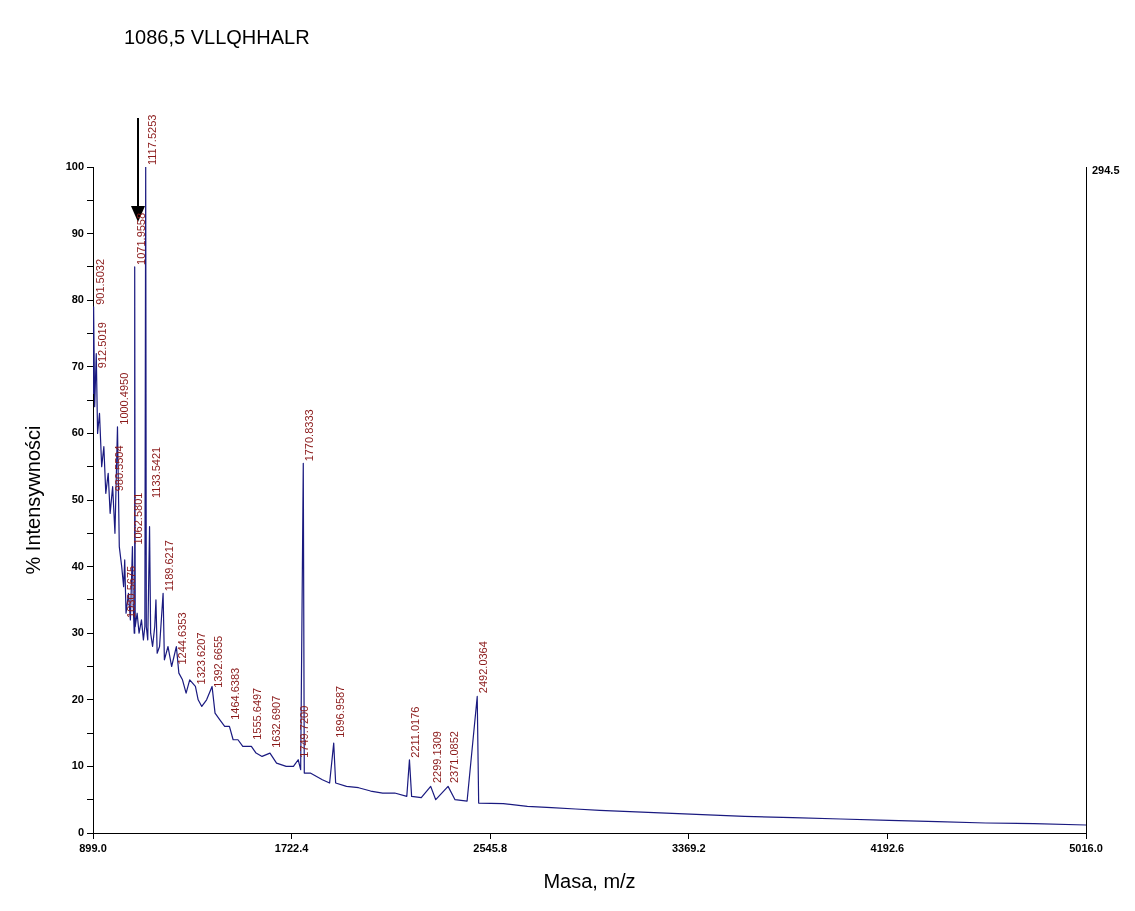 The height and width of the screenshot is (911, 1135). What do you see at coordinates (339, 711) in the screenshot?
I see `annotation: 1896.9587` at bounding box center [339, 711].